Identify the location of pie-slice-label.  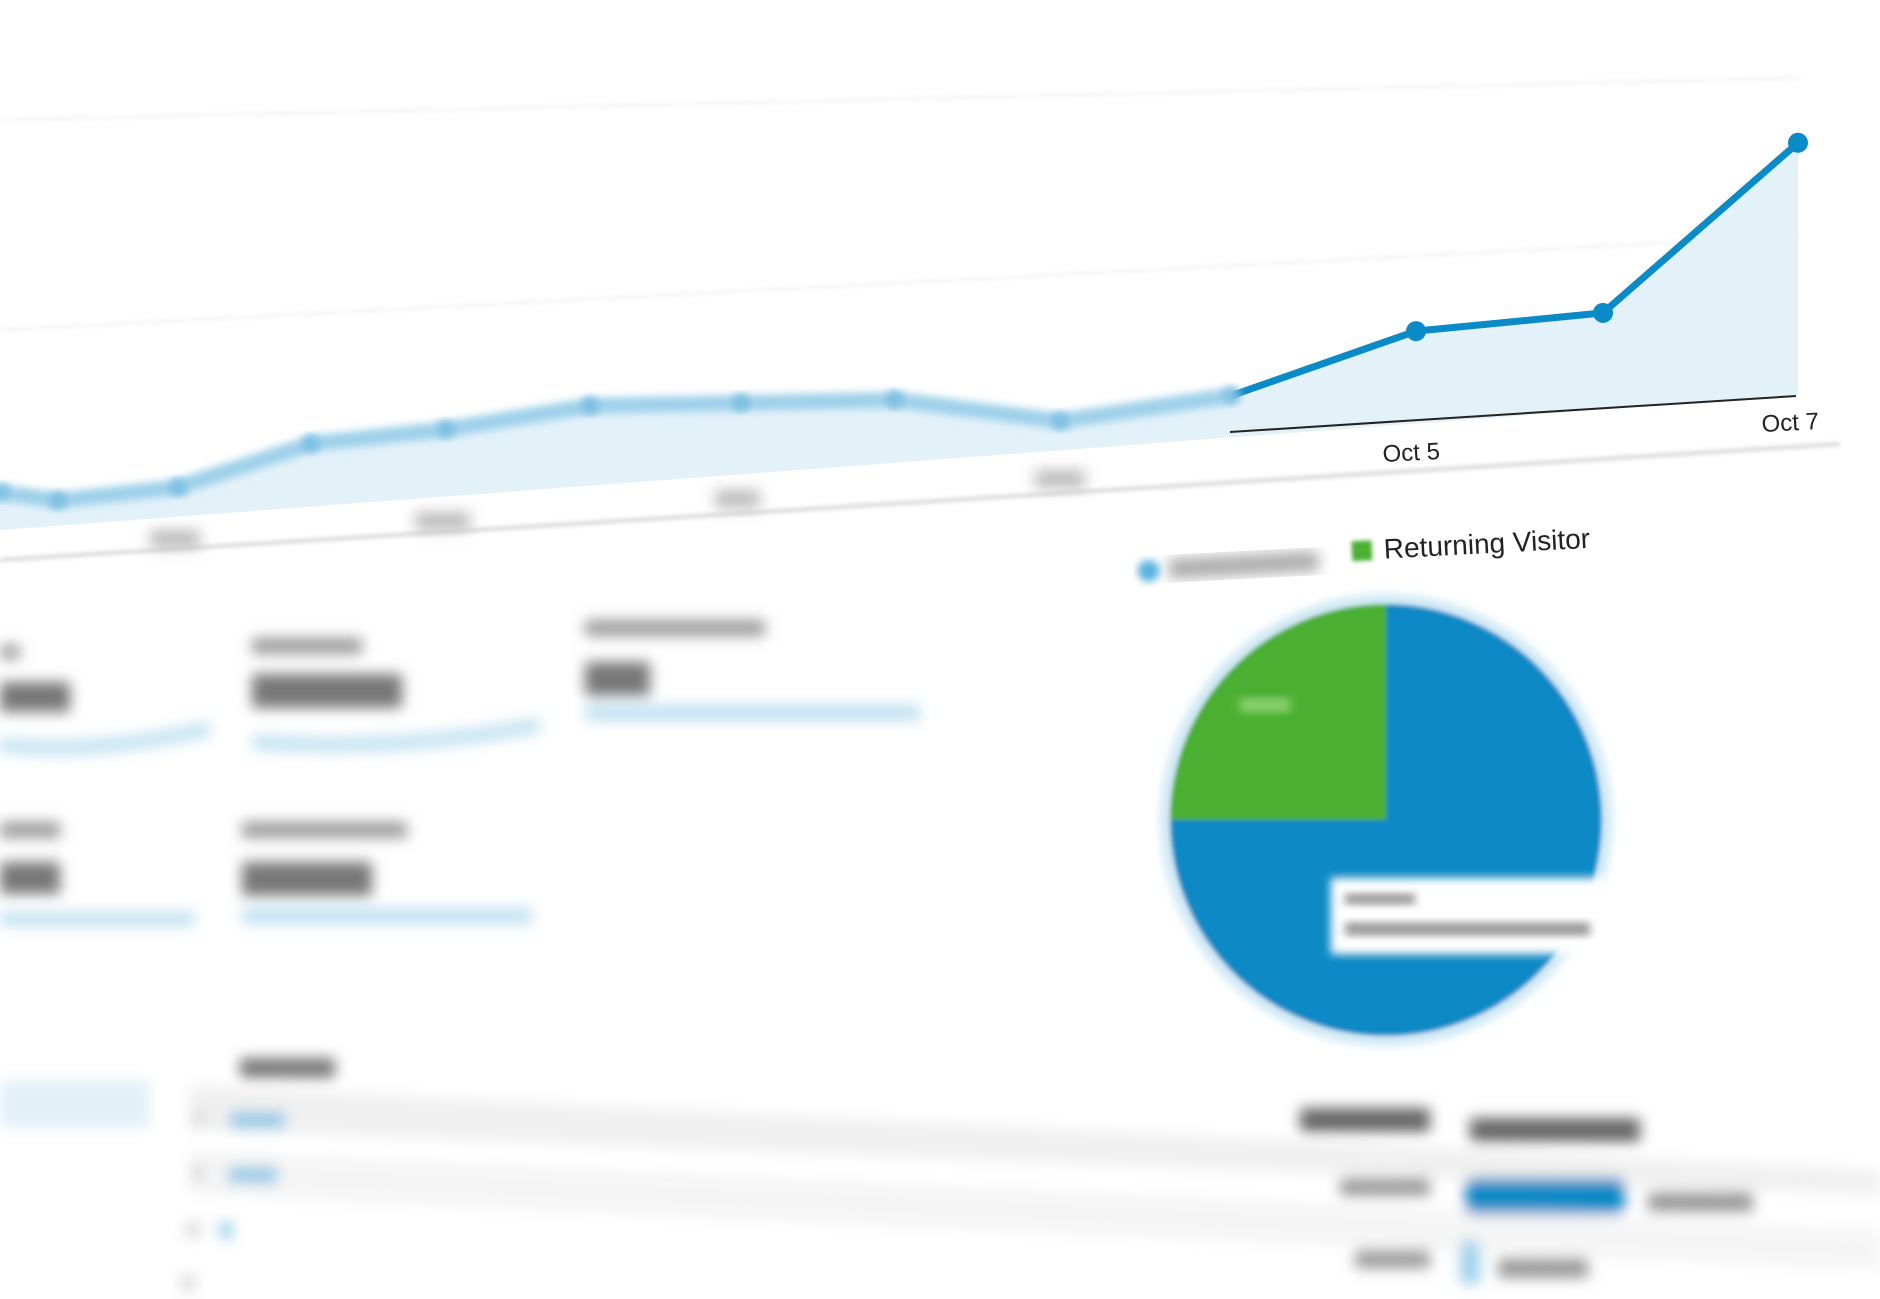
(1265, 705).